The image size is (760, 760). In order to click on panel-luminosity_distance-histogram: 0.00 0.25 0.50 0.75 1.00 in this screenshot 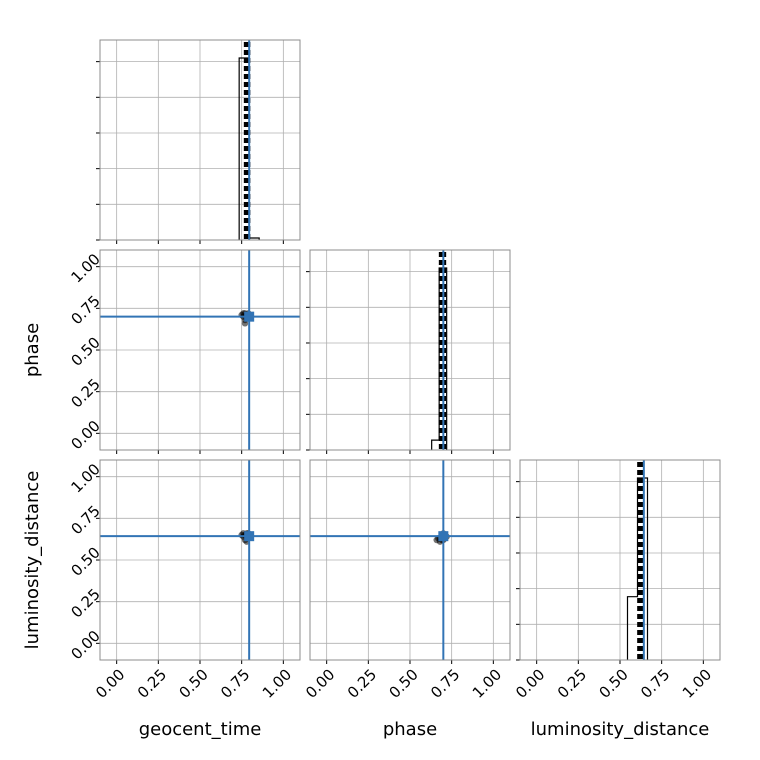, I will do `click(616, 580)`.